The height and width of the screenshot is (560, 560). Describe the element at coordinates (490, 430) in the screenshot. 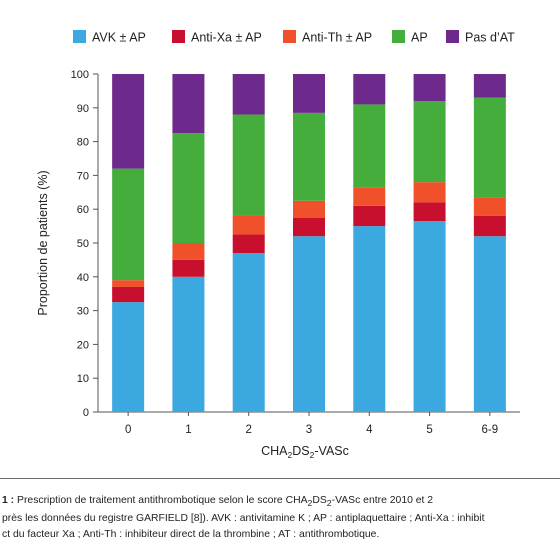

I see `x-tick-label: 6-9` at that location.